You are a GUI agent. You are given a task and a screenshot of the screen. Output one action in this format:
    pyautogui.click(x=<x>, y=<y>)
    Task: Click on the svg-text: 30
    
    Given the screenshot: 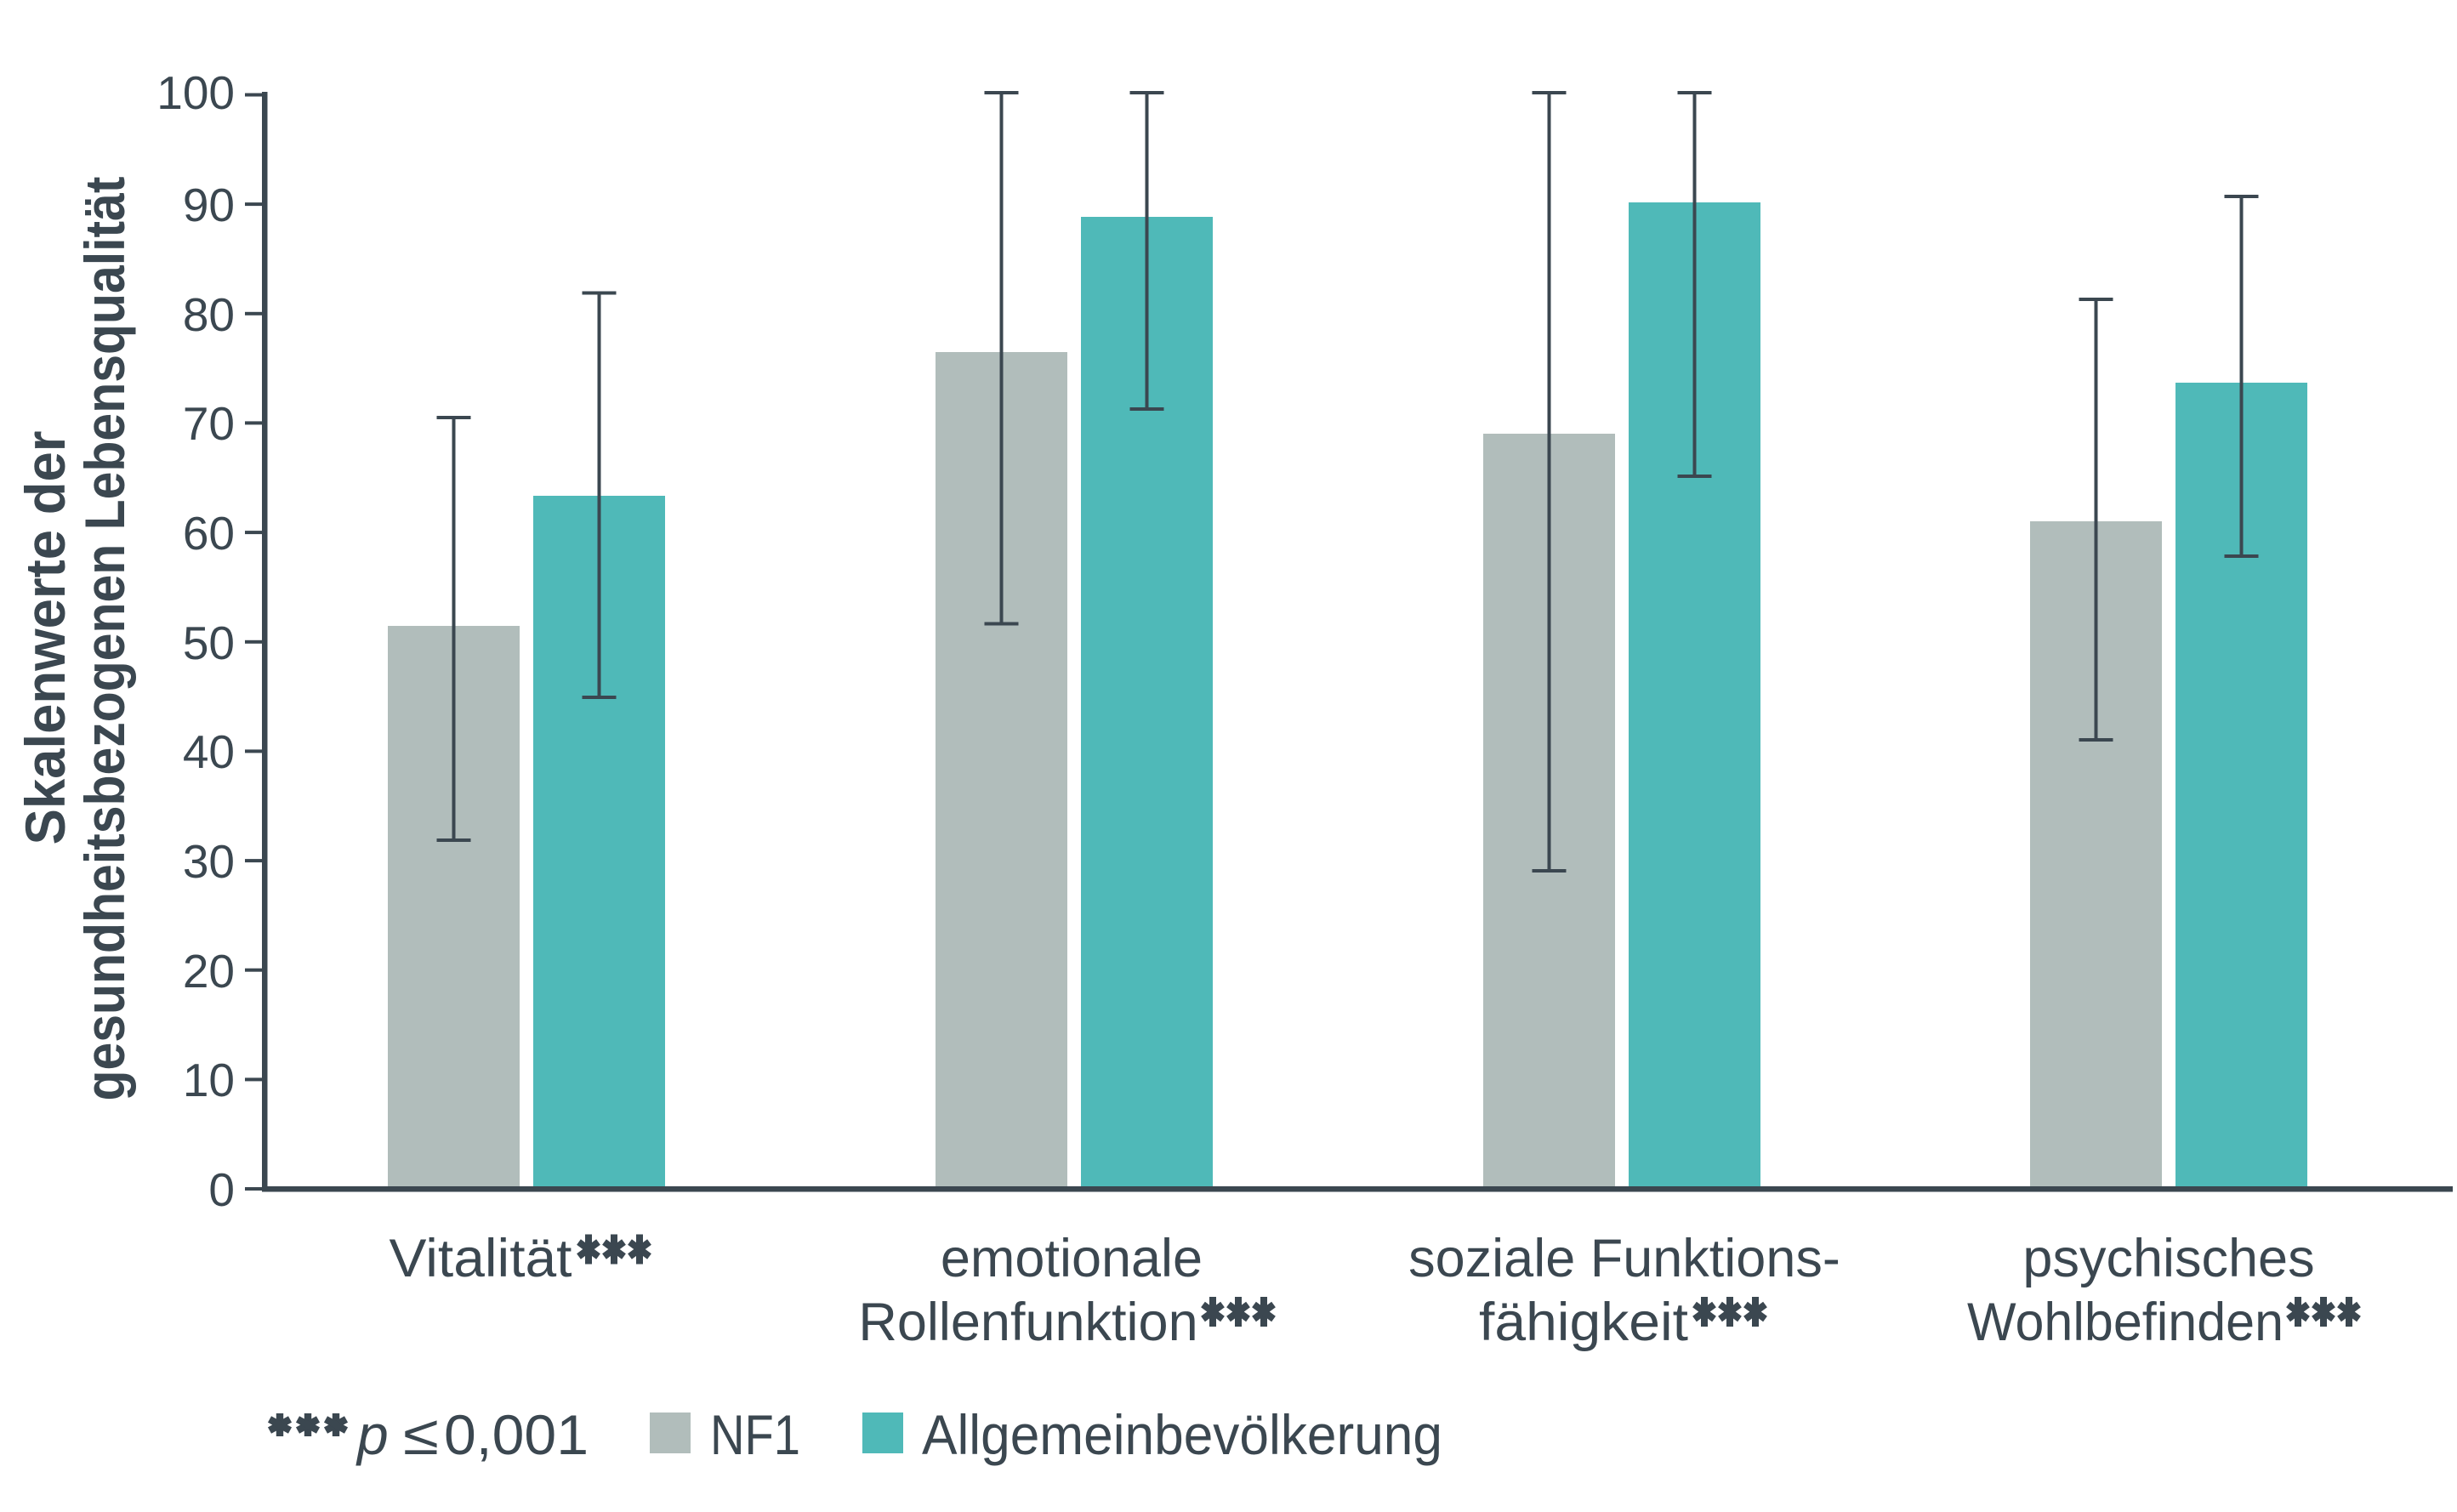 What is the action you would take?
    pyautogui.click(x=209, y=861)
    